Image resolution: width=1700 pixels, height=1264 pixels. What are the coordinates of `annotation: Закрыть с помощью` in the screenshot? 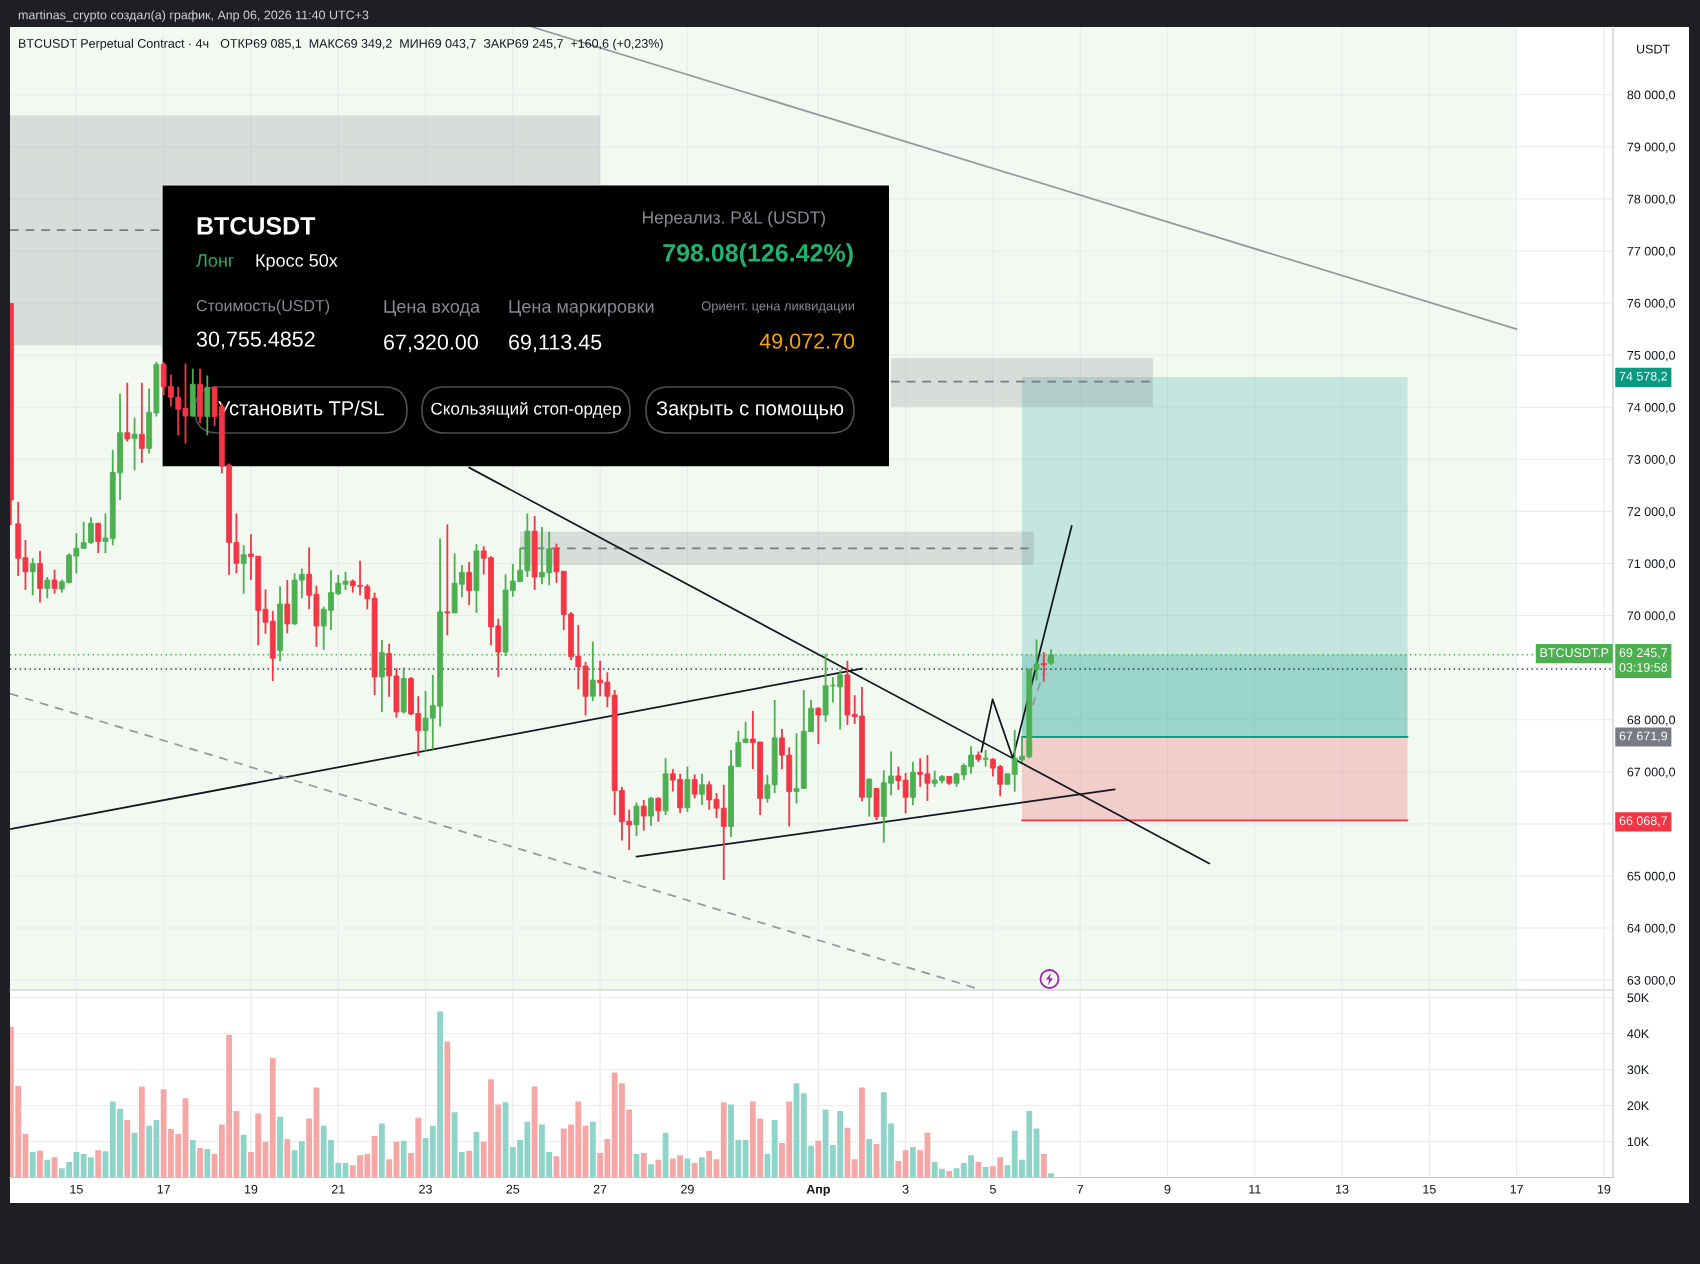 It's located at (750, 410).